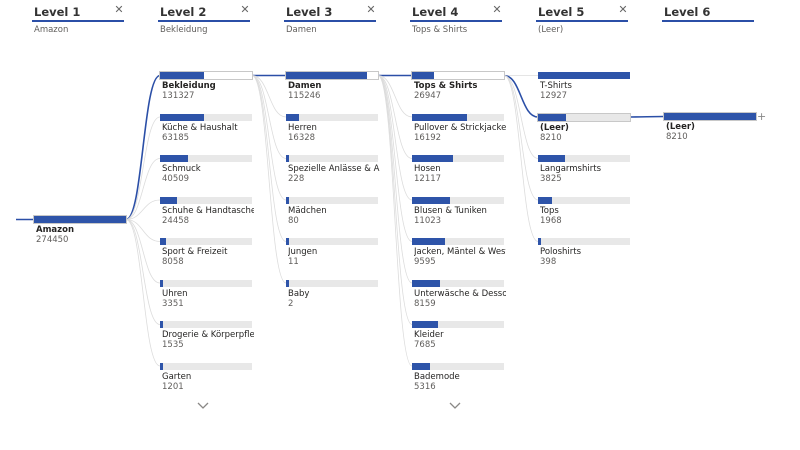 This screenshot has width=800, height=450. What do you see at coordinates (178, 96) in the screenshot?
I see `node-value: 131327` at bounding box center [178, 96].